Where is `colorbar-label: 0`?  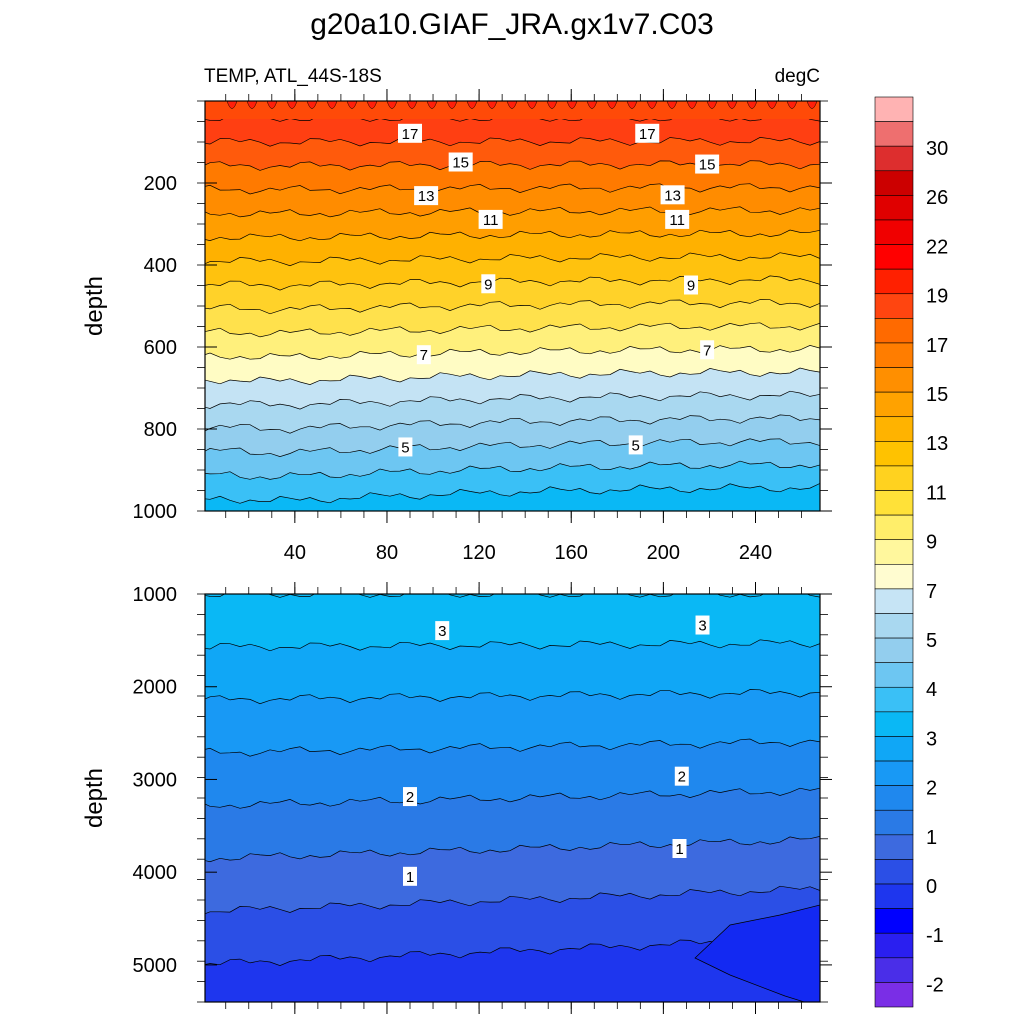
colorbar-label: 0 is located at coordinates (931, 887).